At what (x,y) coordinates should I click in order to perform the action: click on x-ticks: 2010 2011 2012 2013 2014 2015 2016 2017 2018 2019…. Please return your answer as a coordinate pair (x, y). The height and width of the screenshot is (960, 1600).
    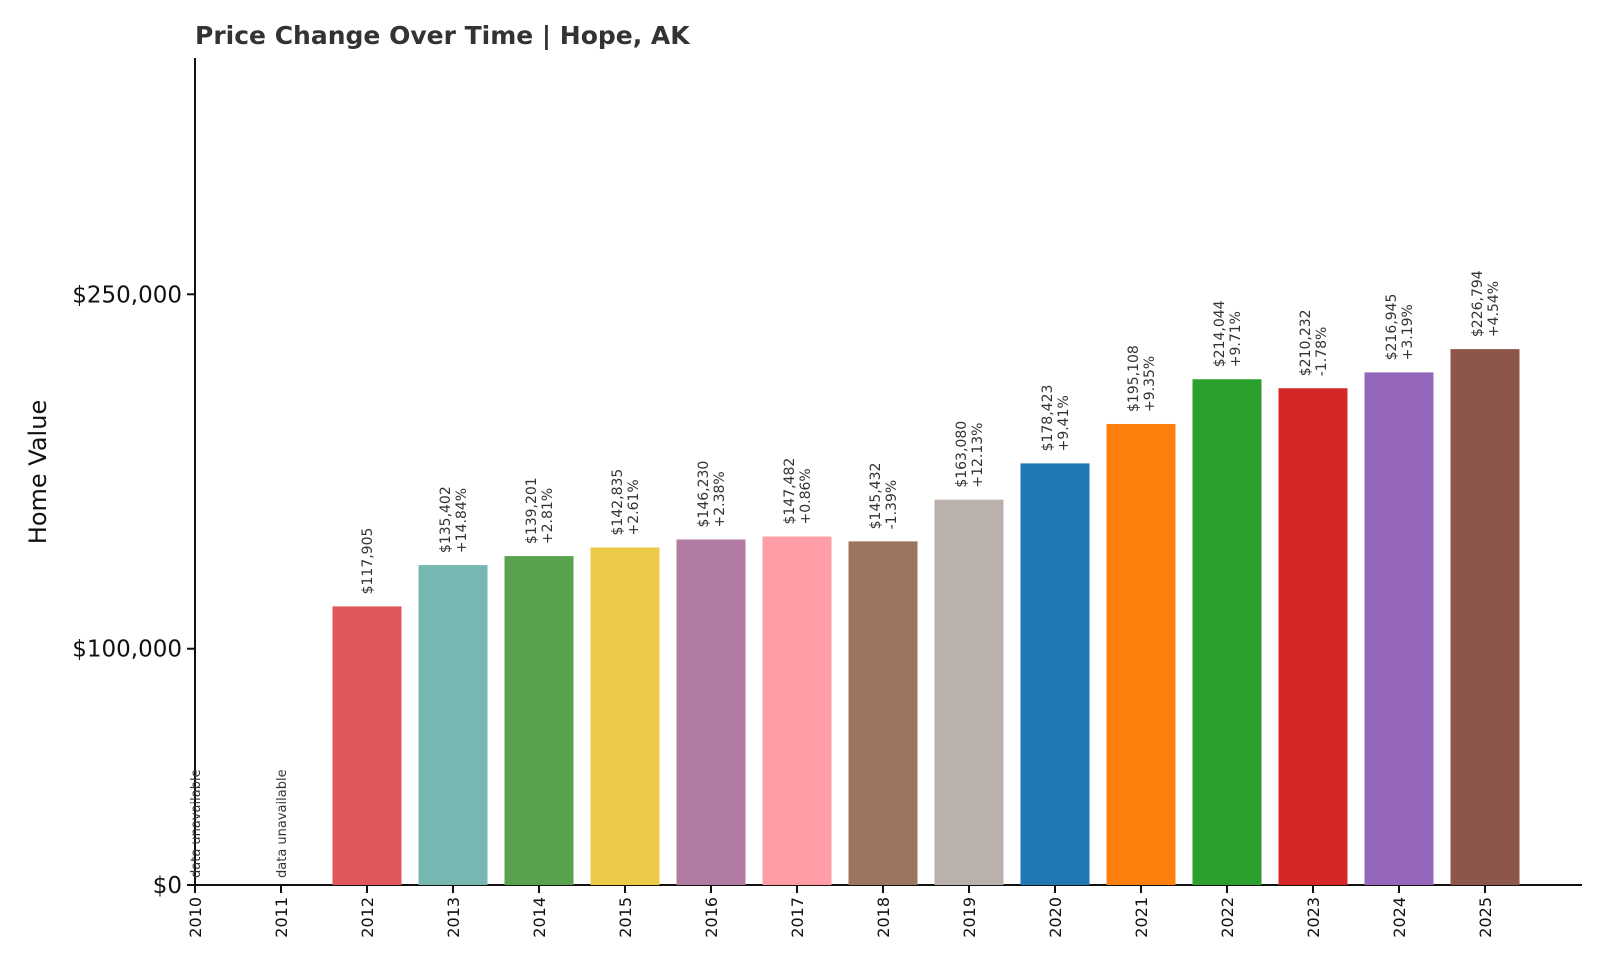
    Looking at the image, I should click on (840, 911).